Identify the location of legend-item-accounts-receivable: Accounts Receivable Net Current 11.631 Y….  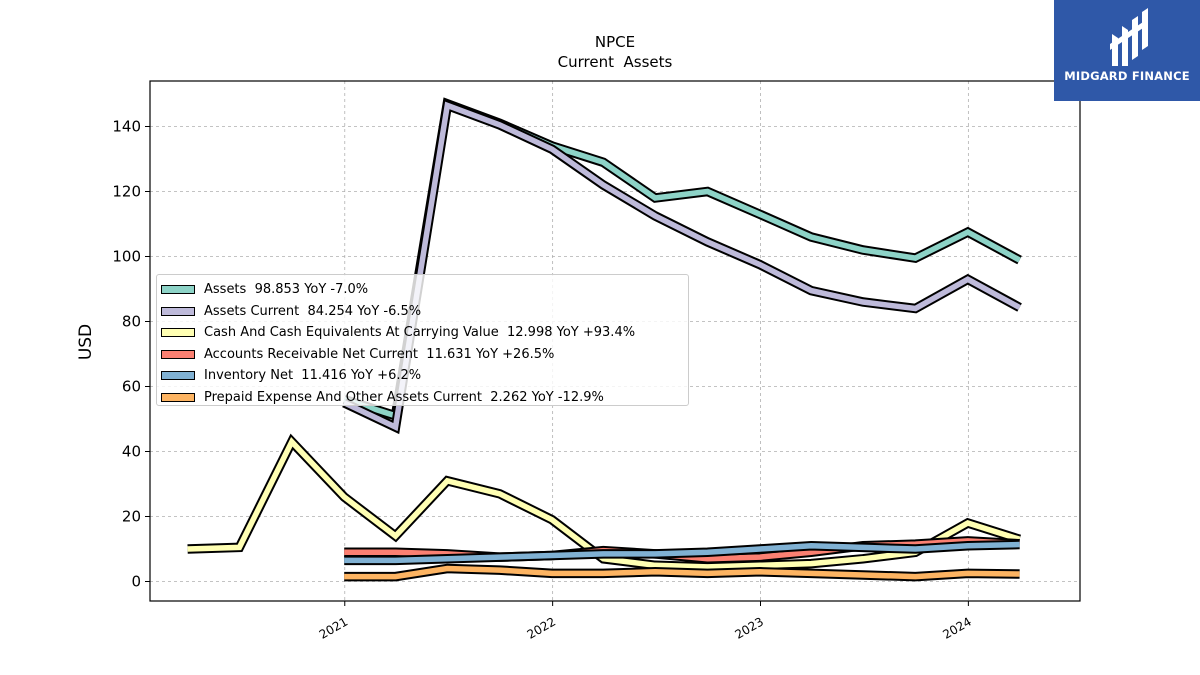
(422, 355).